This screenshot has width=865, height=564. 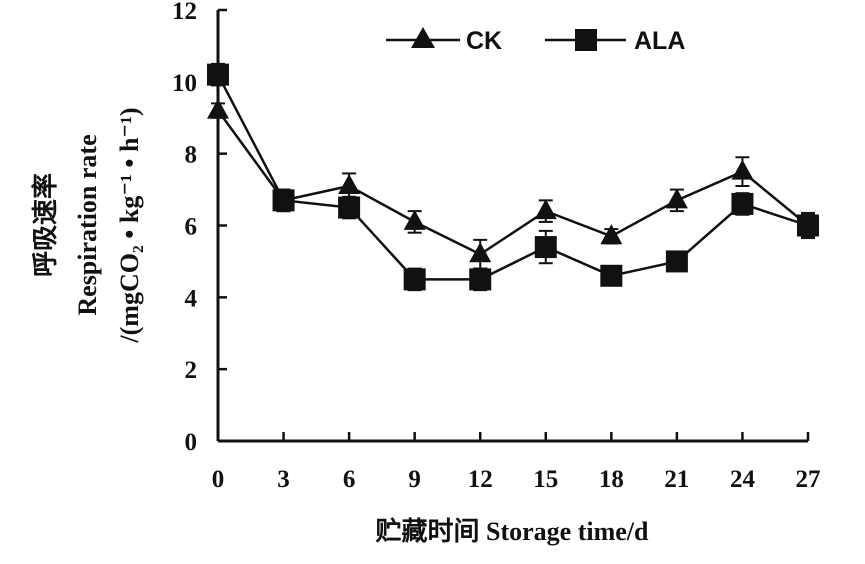 What do you see at coordinates (191, 227) in the screenshot?
I see `y-tick-label: 6` at bounding box center [191, 227].